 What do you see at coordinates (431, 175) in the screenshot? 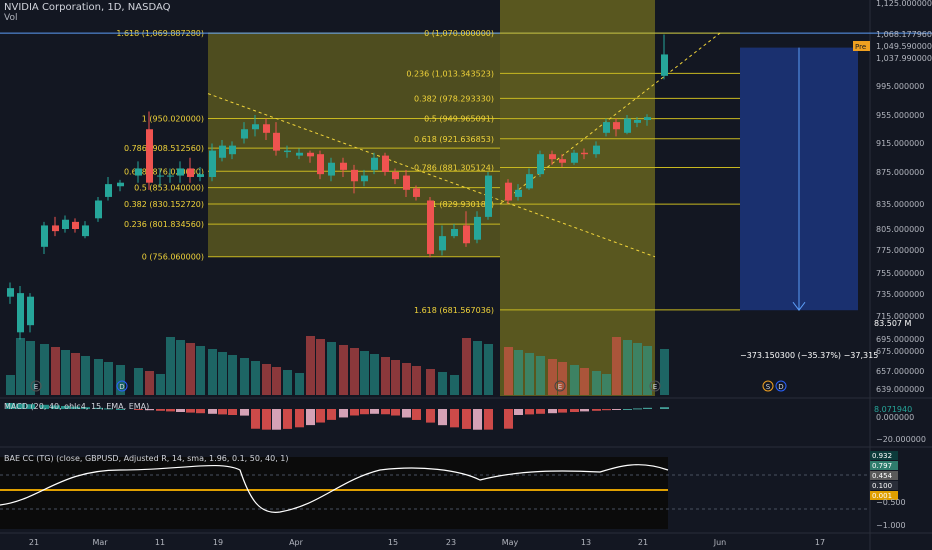
I see `trend-line-down` at bounding box center [431, 175].